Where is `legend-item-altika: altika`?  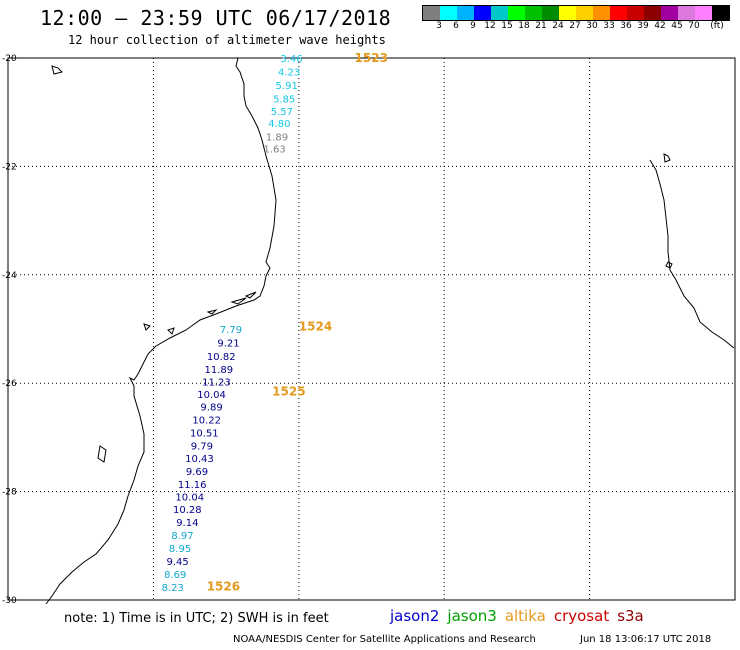
legend-item-altika: altika is located at coordinates (525, 616).